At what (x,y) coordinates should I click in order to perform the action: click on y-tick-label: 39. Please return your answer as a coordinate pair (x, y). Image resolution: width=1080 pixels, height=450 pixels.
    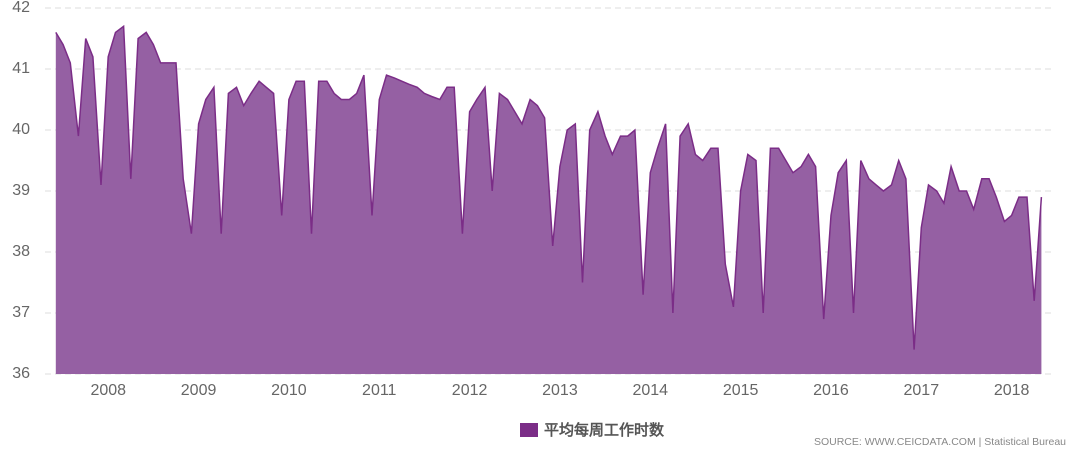
    Looking at the image, I should click on (21, 190).